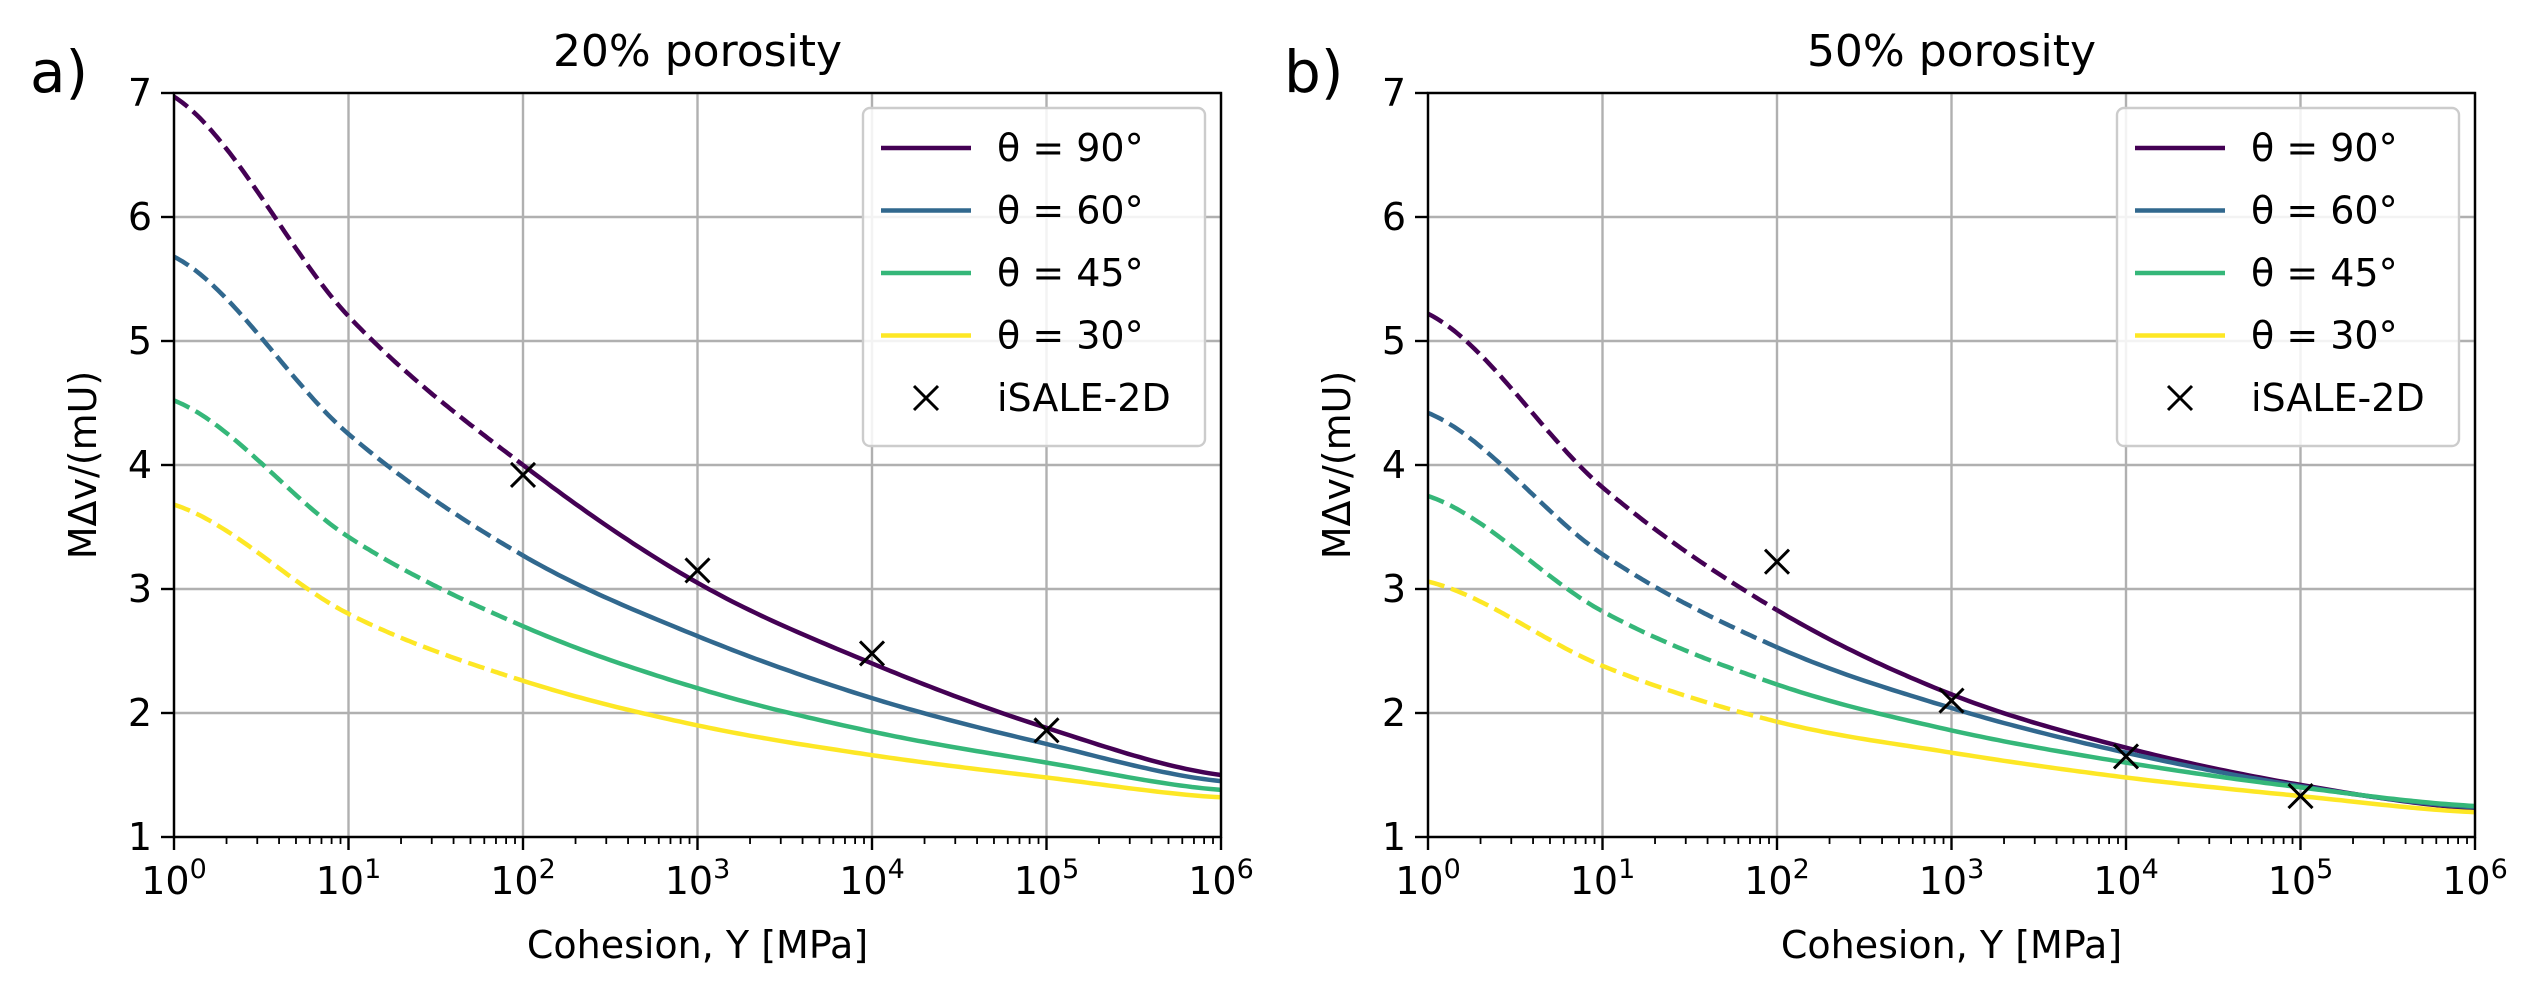  Describe the element at coordinates (1951, 51) in the screenshot. I see `chart-title: 50% porosity` at that location.